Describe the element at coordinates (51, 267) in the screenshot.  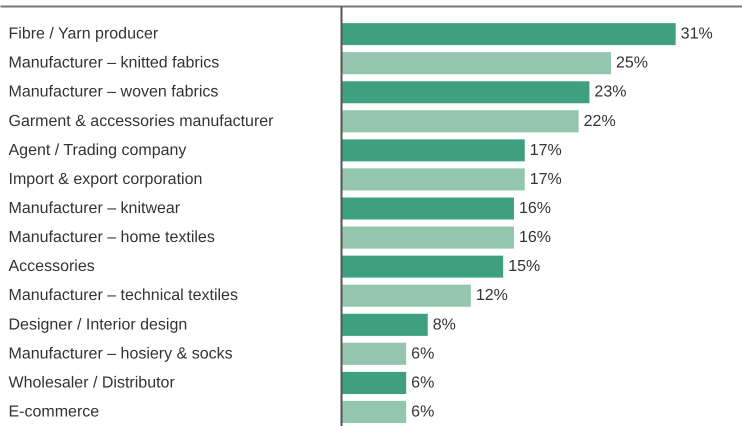
I see `y-tick-label: Accessories` at that location.